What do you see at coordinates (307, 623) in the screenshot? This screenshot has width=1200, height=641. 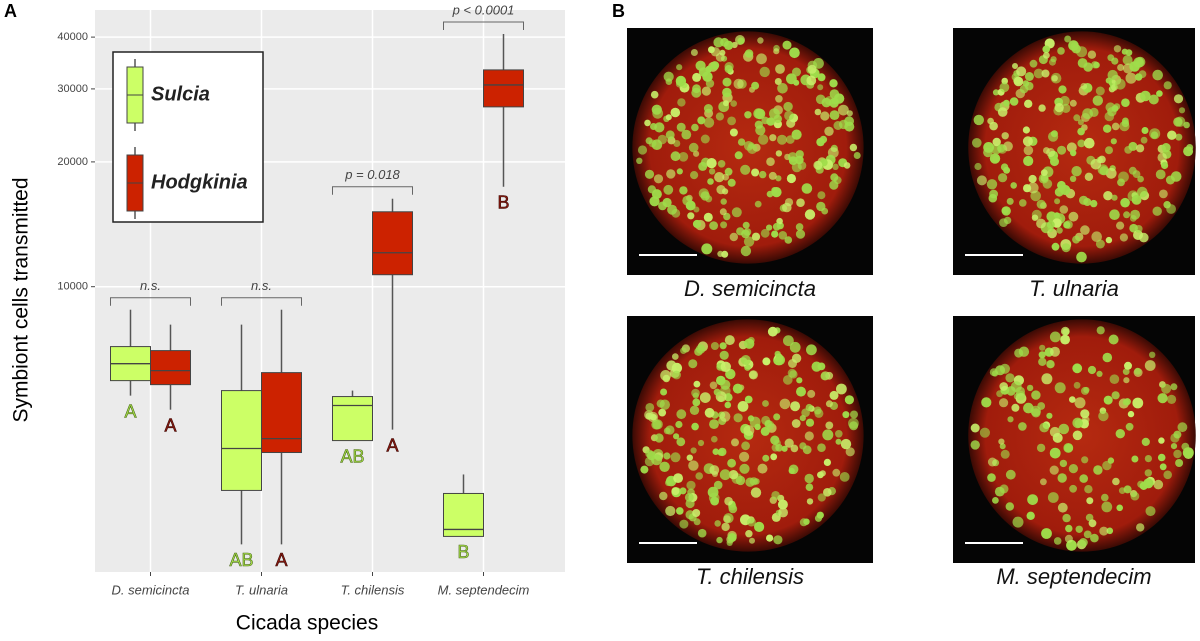 I see `x-axis-title: Cicada species` at bounding box center [307, 623].